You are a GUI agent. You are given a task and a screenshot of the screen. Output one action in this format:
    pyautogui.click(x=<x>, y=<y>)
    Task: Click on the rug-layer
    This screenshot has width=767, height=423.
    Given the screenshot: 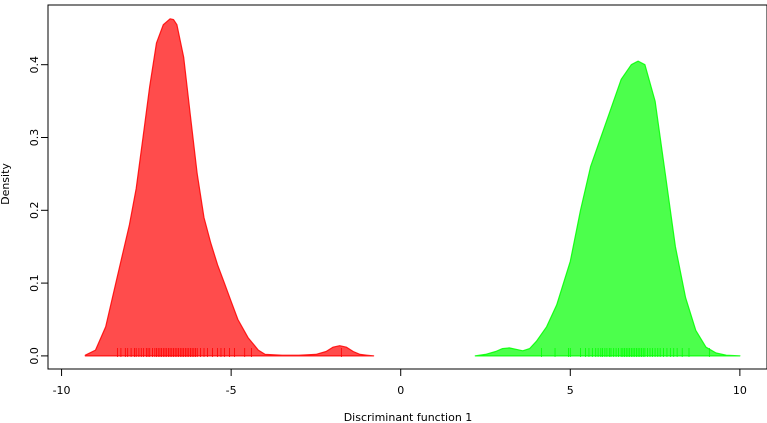 What is the action you would take?
    pyautogui.click(x=413, y=352)
    